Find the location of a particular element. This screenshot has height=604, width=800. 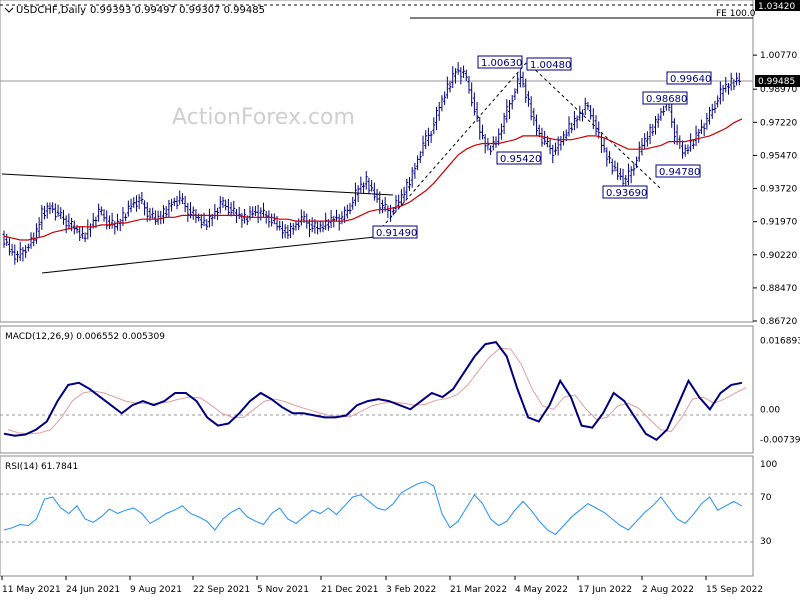

rsi-title: RSI(14) 61.7841 is located at coordinates (41, 467).